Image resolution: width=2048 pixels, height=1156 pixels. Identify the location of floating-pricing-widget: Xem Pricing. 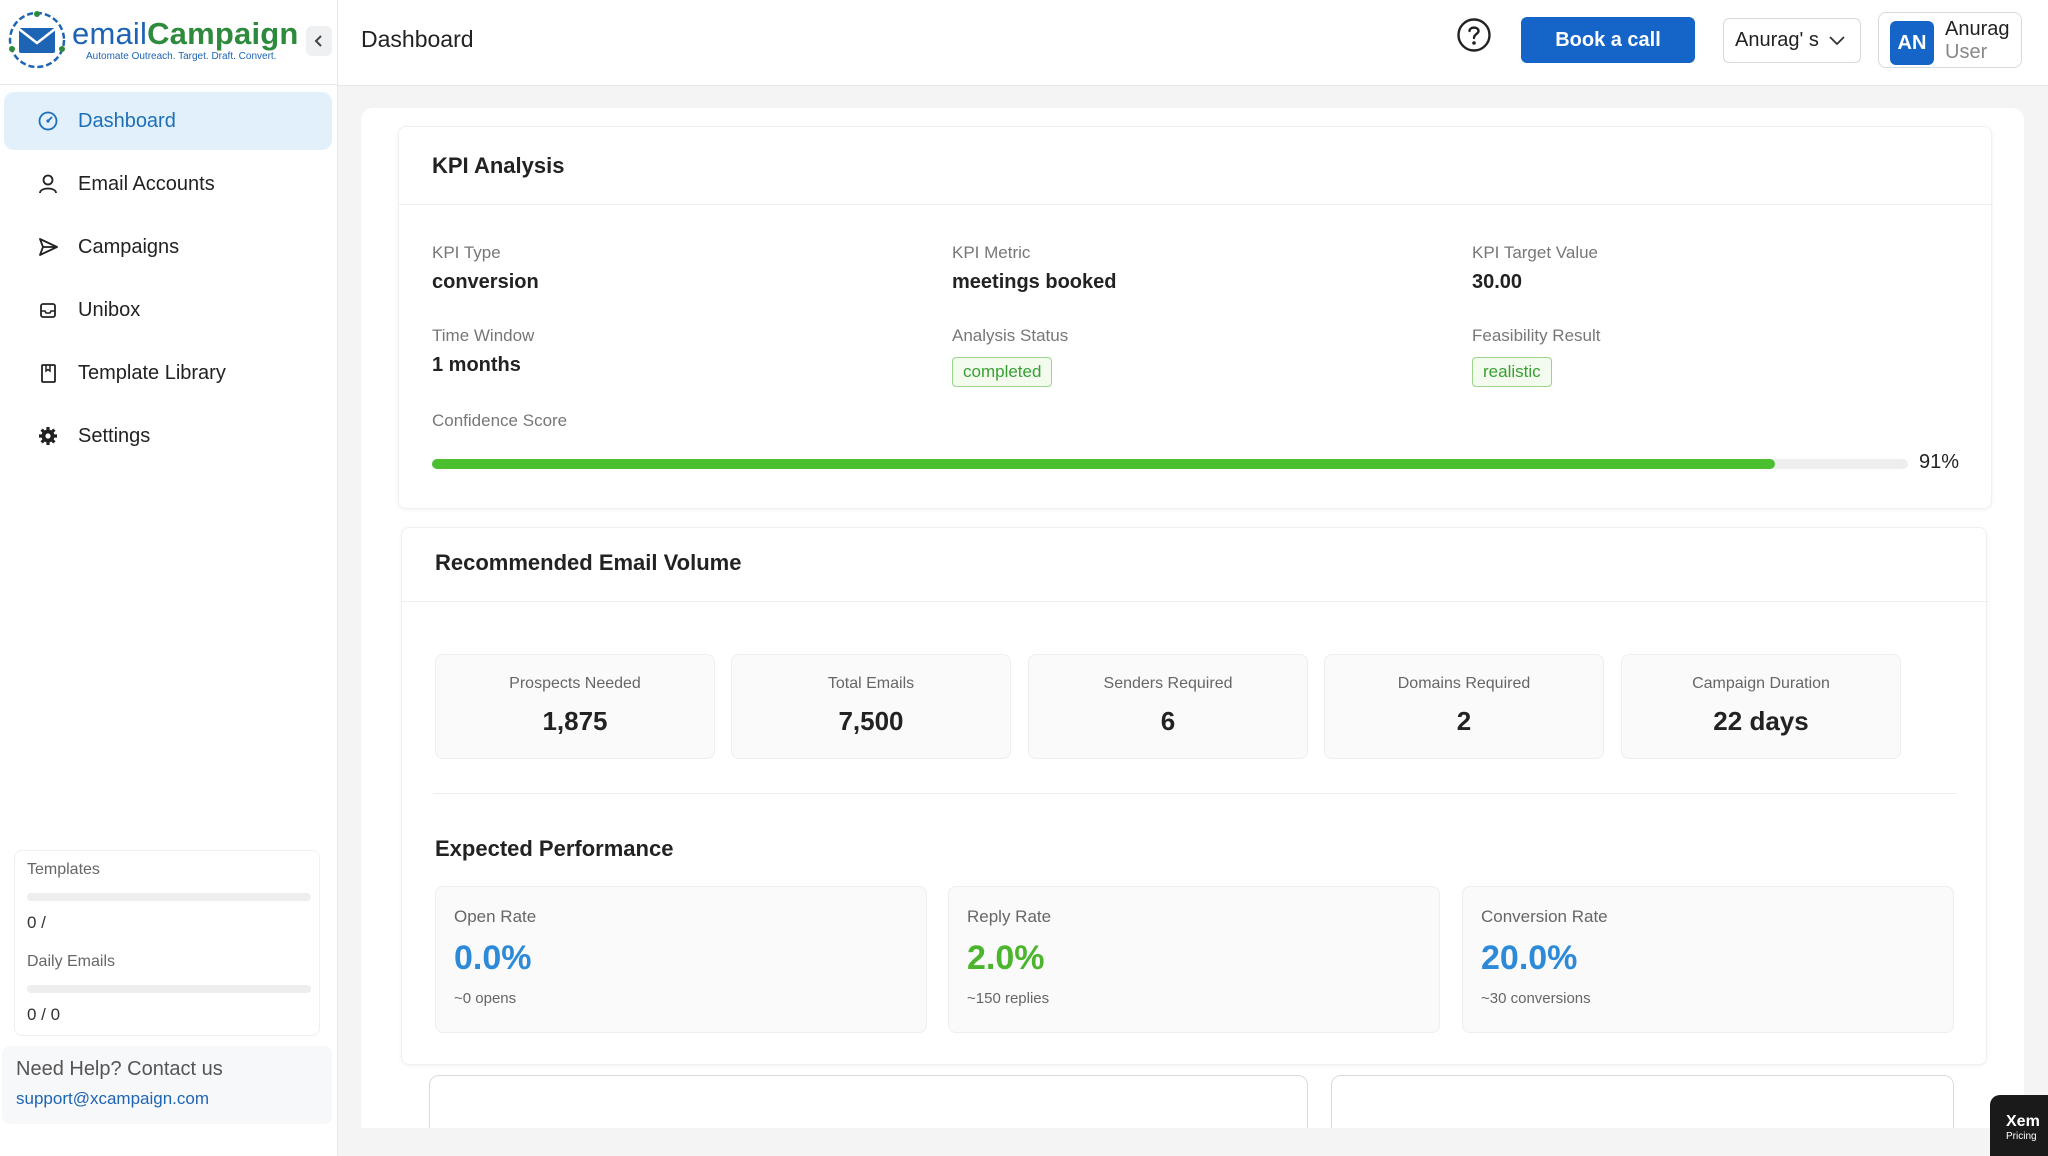
(2019, 1125).